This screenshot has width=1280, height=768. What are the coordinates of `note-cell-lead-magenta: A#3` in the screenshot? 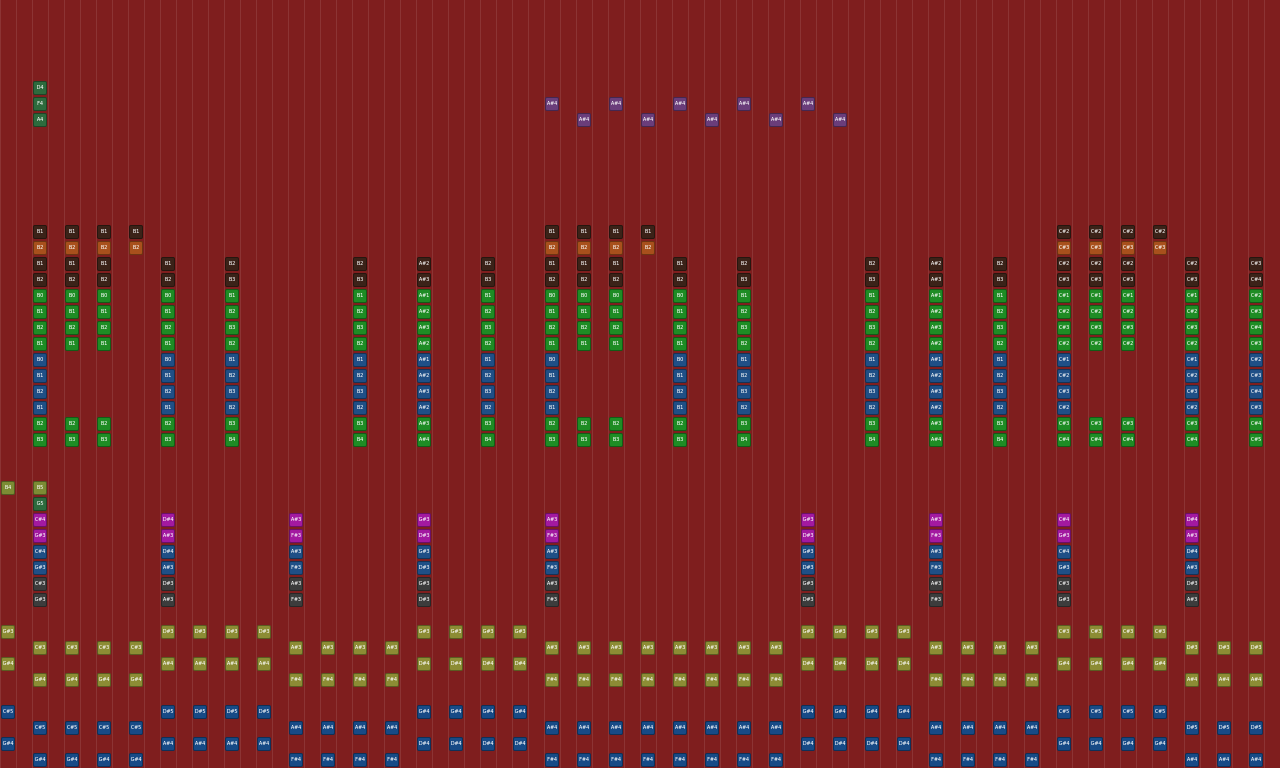 It's located at (936, 520).